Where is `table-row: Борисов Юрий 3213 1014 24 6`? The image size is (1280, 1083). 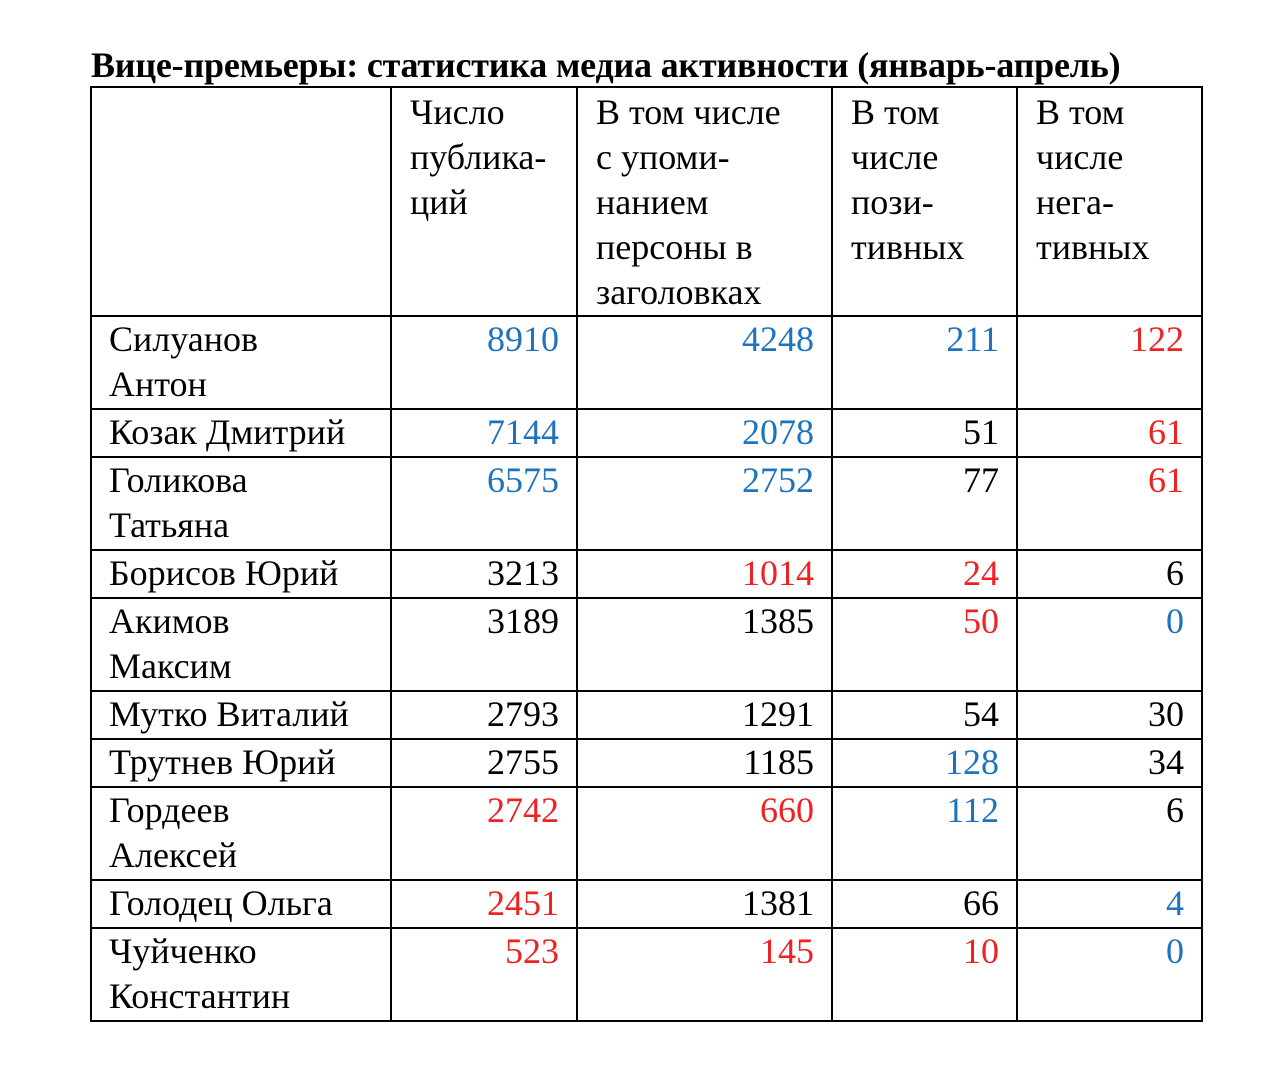 table-row: Борисов Юрий 3213 1014 24 6 is located at coordinates (646, 574).